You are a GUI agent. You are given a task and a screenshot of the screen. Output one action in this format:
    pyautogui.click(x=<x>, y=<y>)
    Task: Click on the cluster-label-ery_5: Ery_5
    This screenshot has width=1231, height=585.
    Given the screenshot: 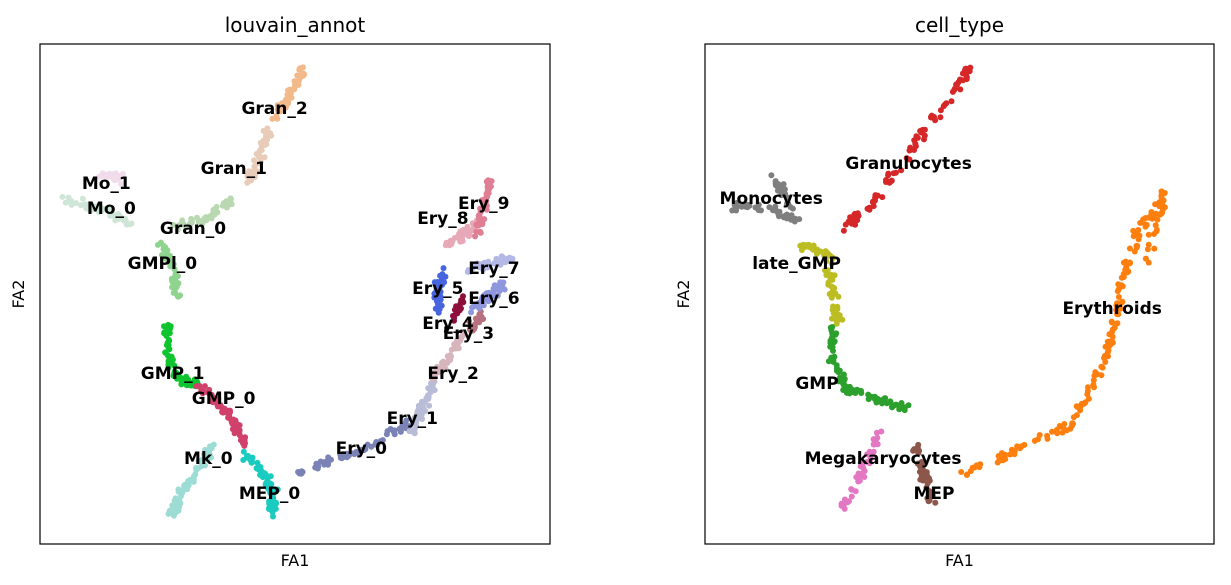 What is the action you would take?
    pyautogui.click(x=437, y=289)
    